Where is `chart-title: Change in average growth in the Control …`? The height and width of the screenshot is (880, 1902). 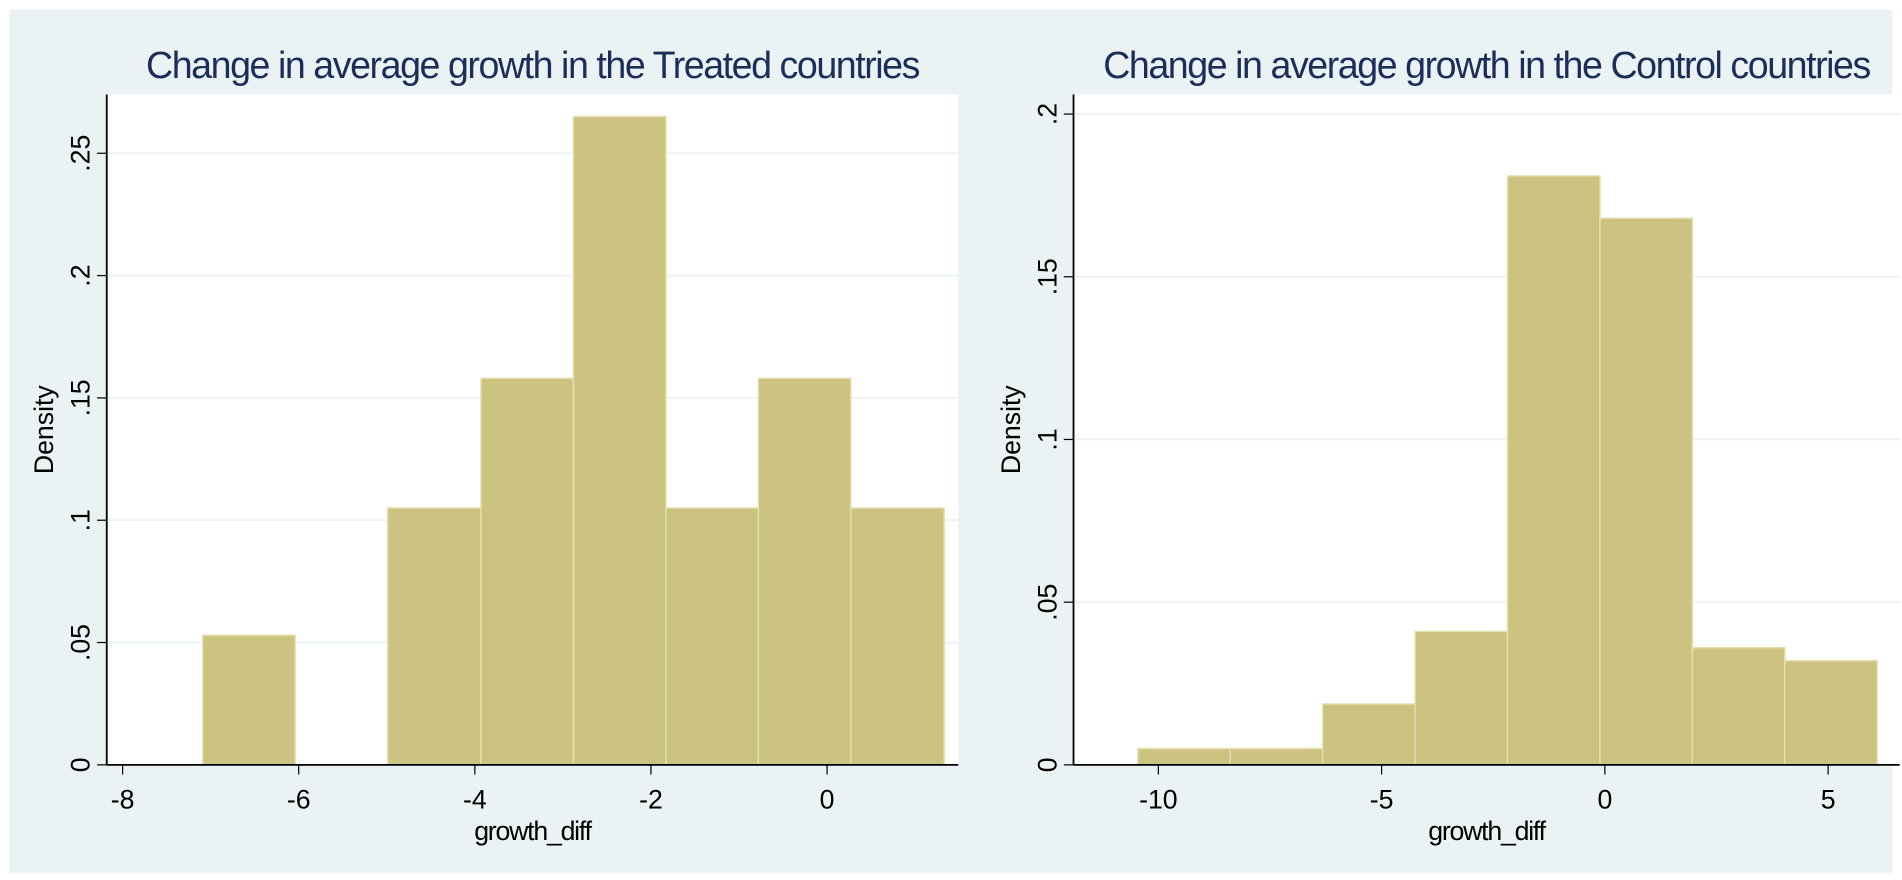
chart-title: Change in average growth in the Control … is located at coordinates (1486, 65).